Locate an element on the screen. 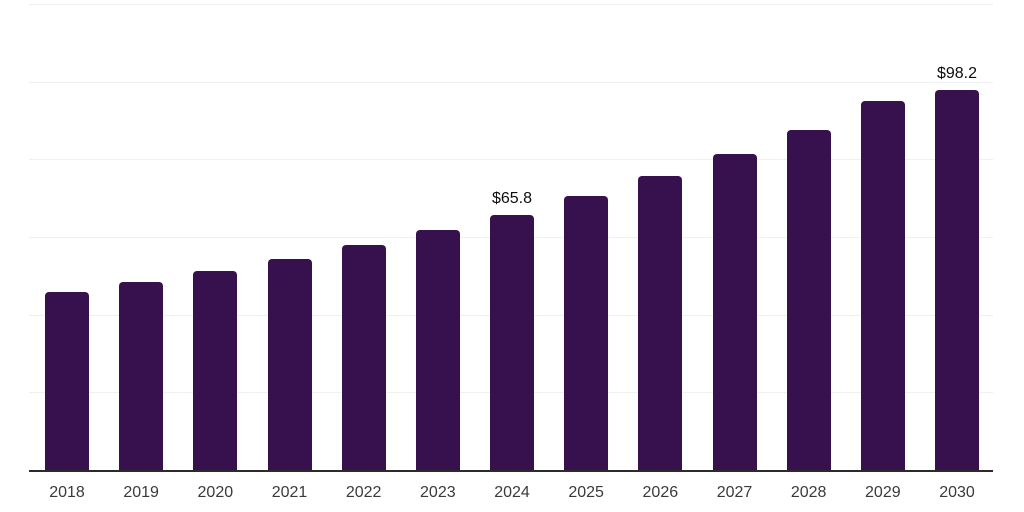  x-tick-label-2026: 2026 is located at coordinates (660, 492).